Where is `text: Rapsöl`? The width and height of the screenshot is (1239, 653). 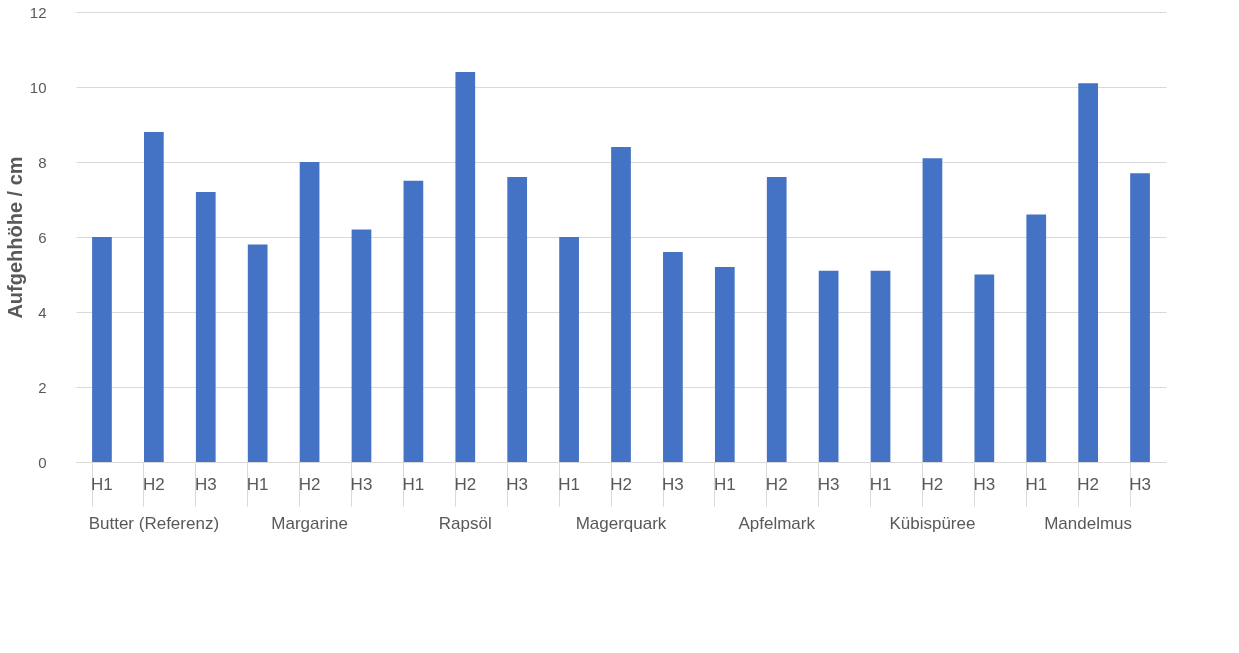
text: Rapsöl is located at coordinates (465, 523).